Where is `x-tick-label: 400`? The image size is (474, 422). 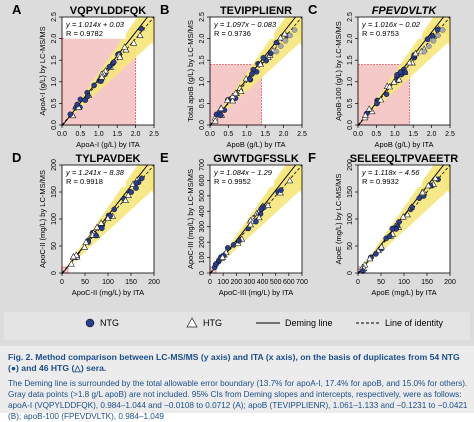 x-tick-label: 400 is located at coordinates (263, 282).